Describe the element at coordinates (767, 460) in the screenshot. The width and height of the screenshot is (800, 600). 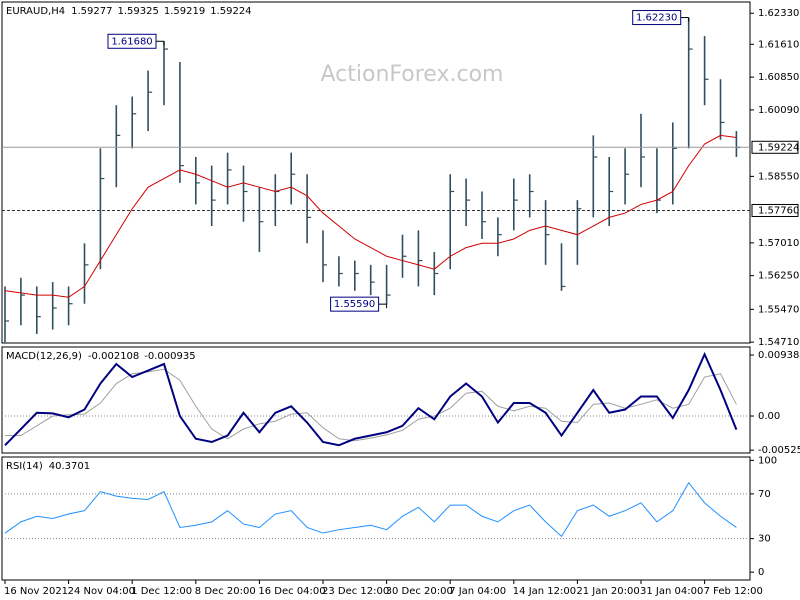
I see `y-tick-label: 100` at that location.